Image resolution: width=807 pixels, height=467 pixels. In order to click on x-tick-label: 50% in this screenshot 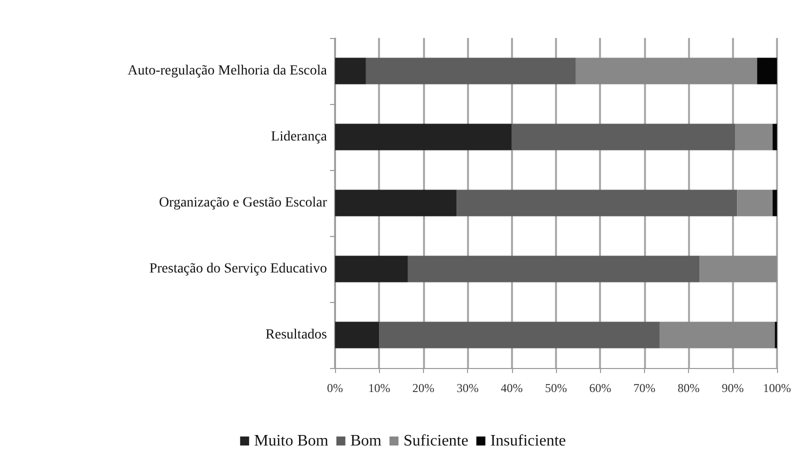, I will do `click(556, 388)`.